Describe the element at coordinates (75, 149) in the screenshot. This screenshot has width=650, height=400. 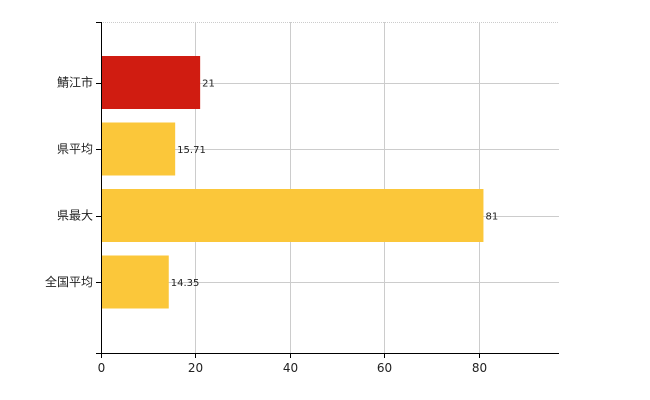
I see `y-tick-label: 県平均` at that location.